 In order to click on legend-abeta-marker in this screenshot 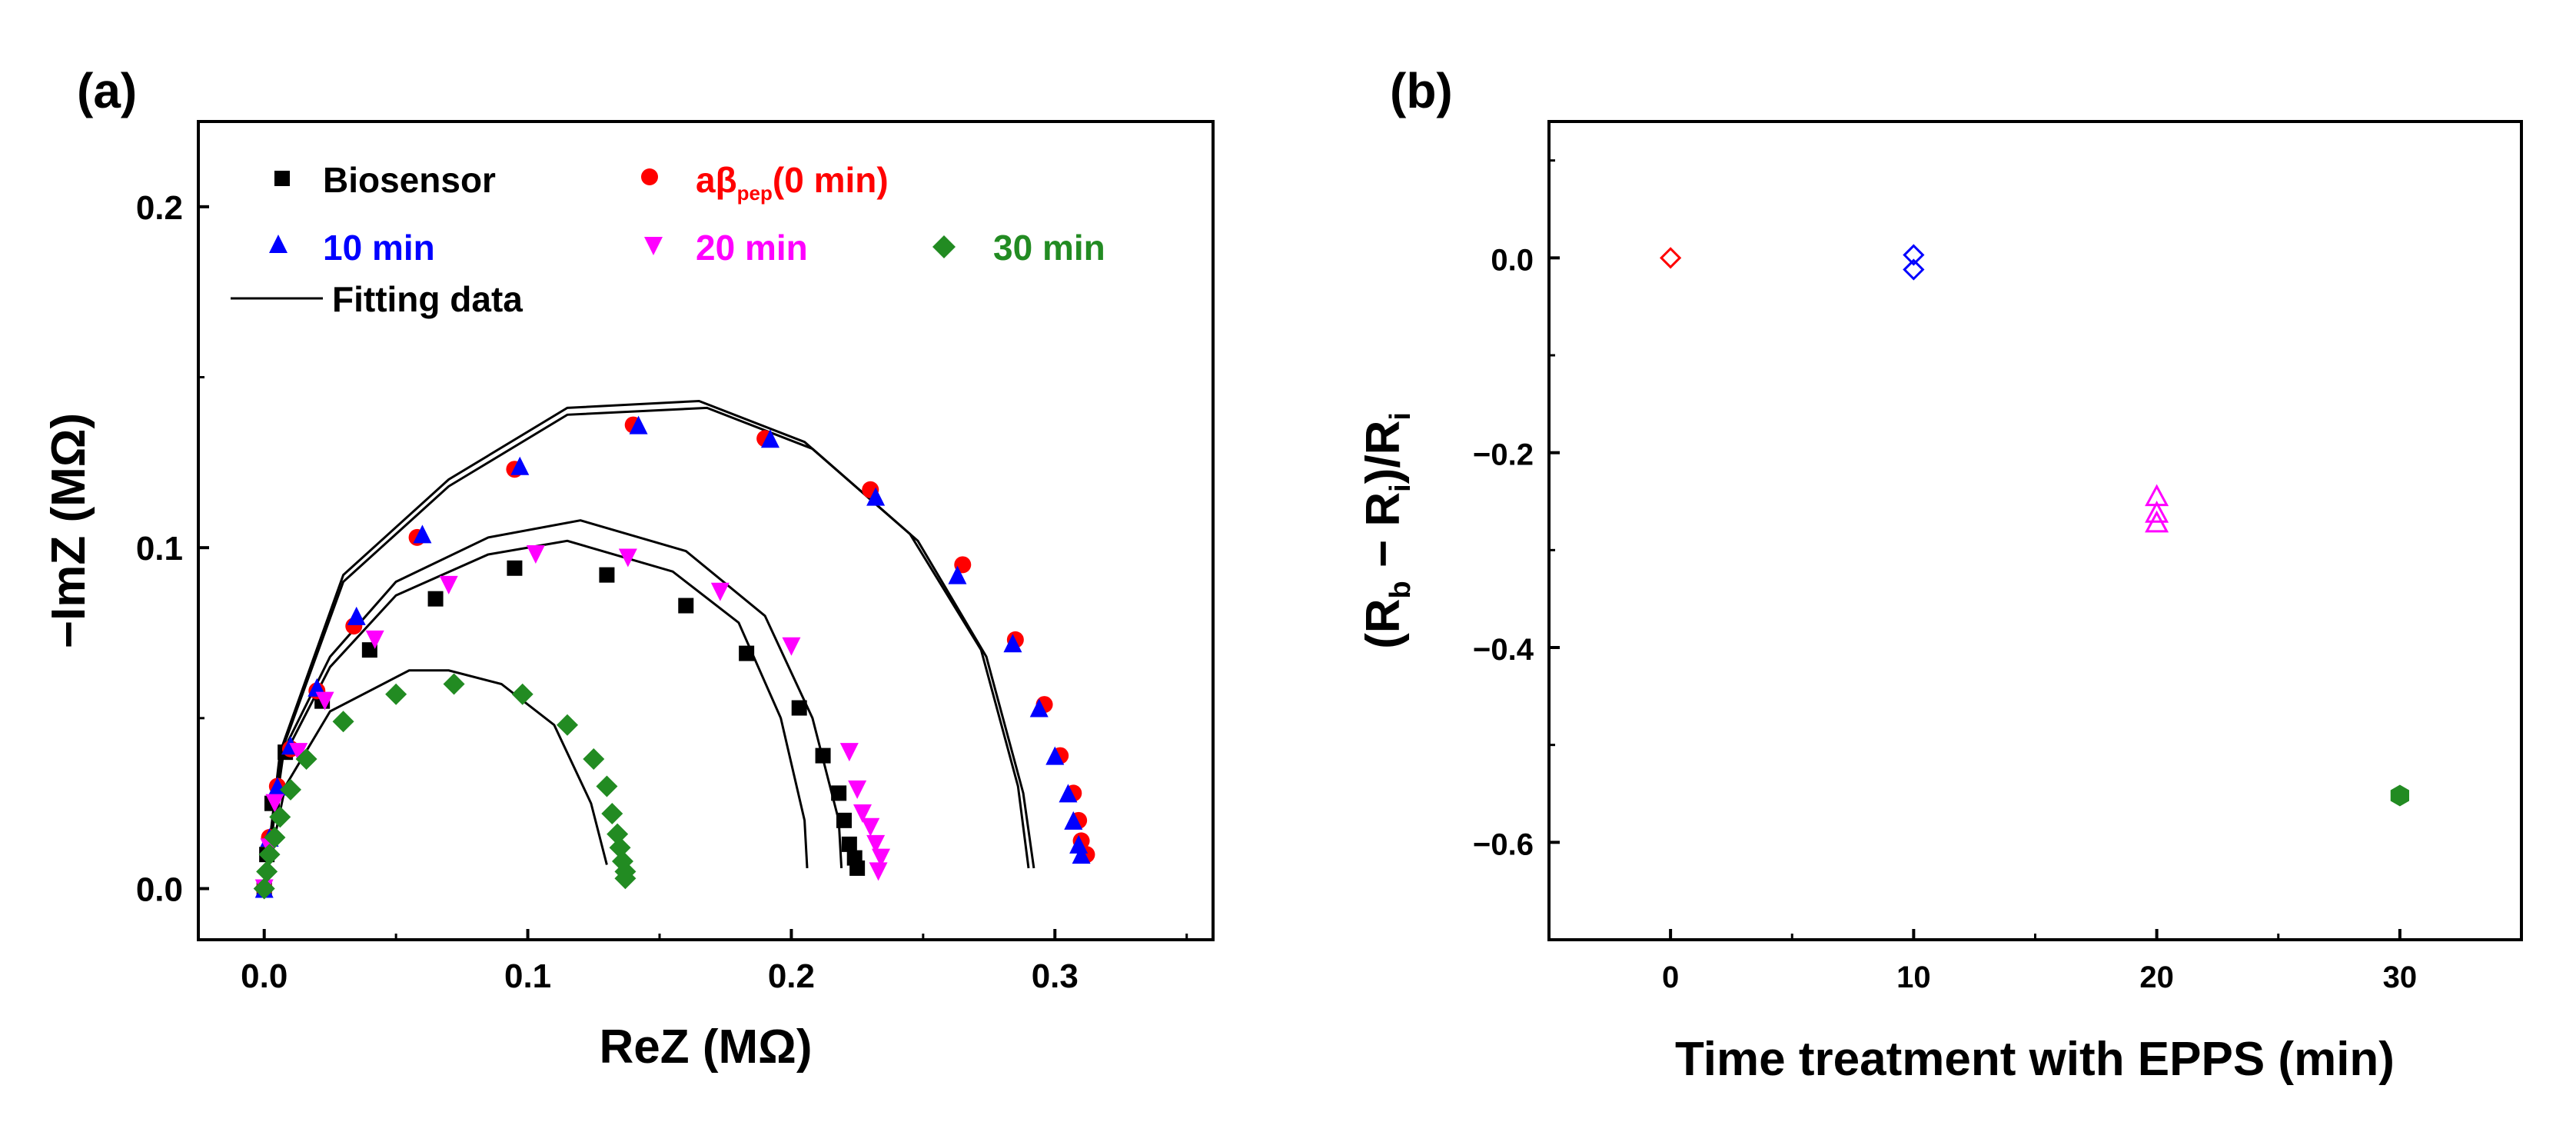, I will do `click(649, 176)`.